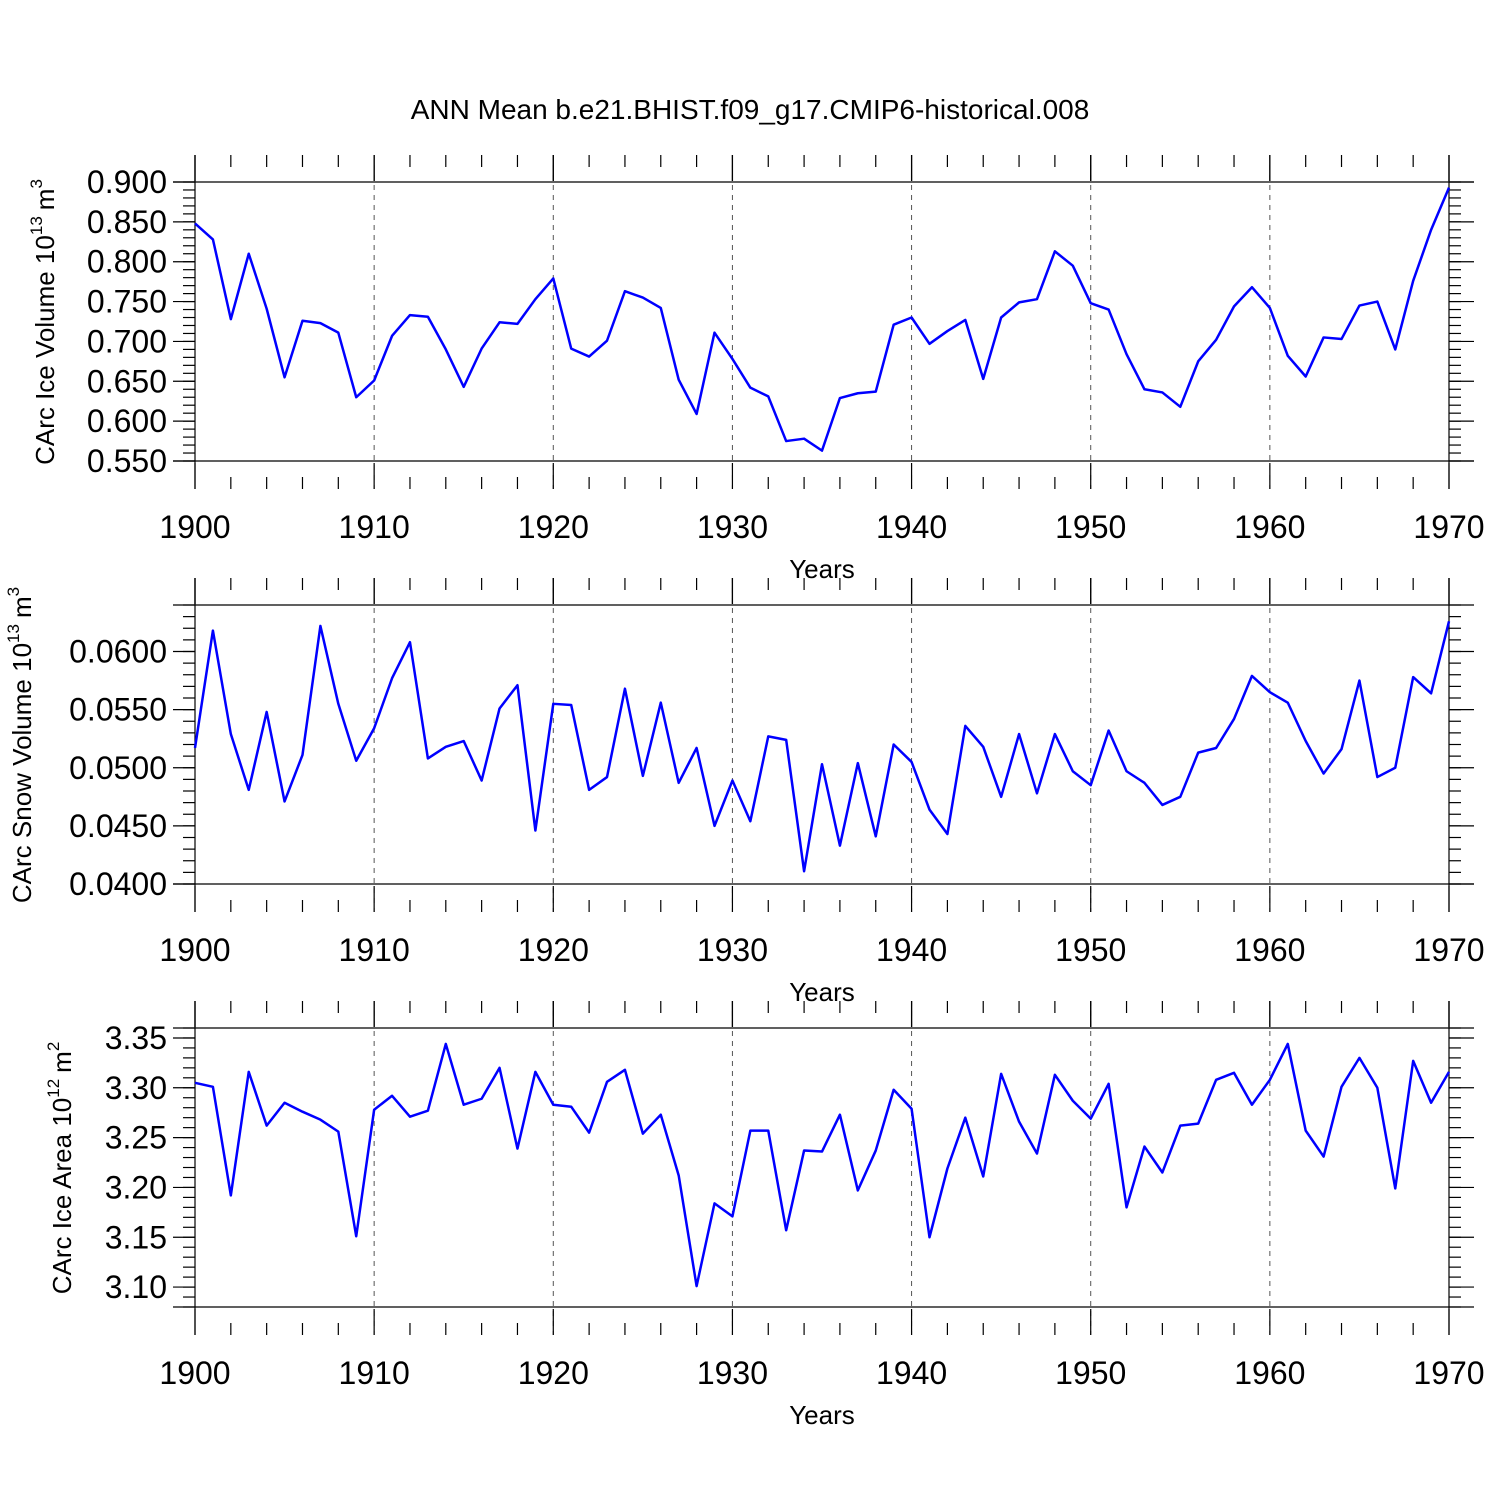 The height and width of the screenshot is (1500, 1500). I want to click on y-tick-label: 0.750, so click(127, 302).